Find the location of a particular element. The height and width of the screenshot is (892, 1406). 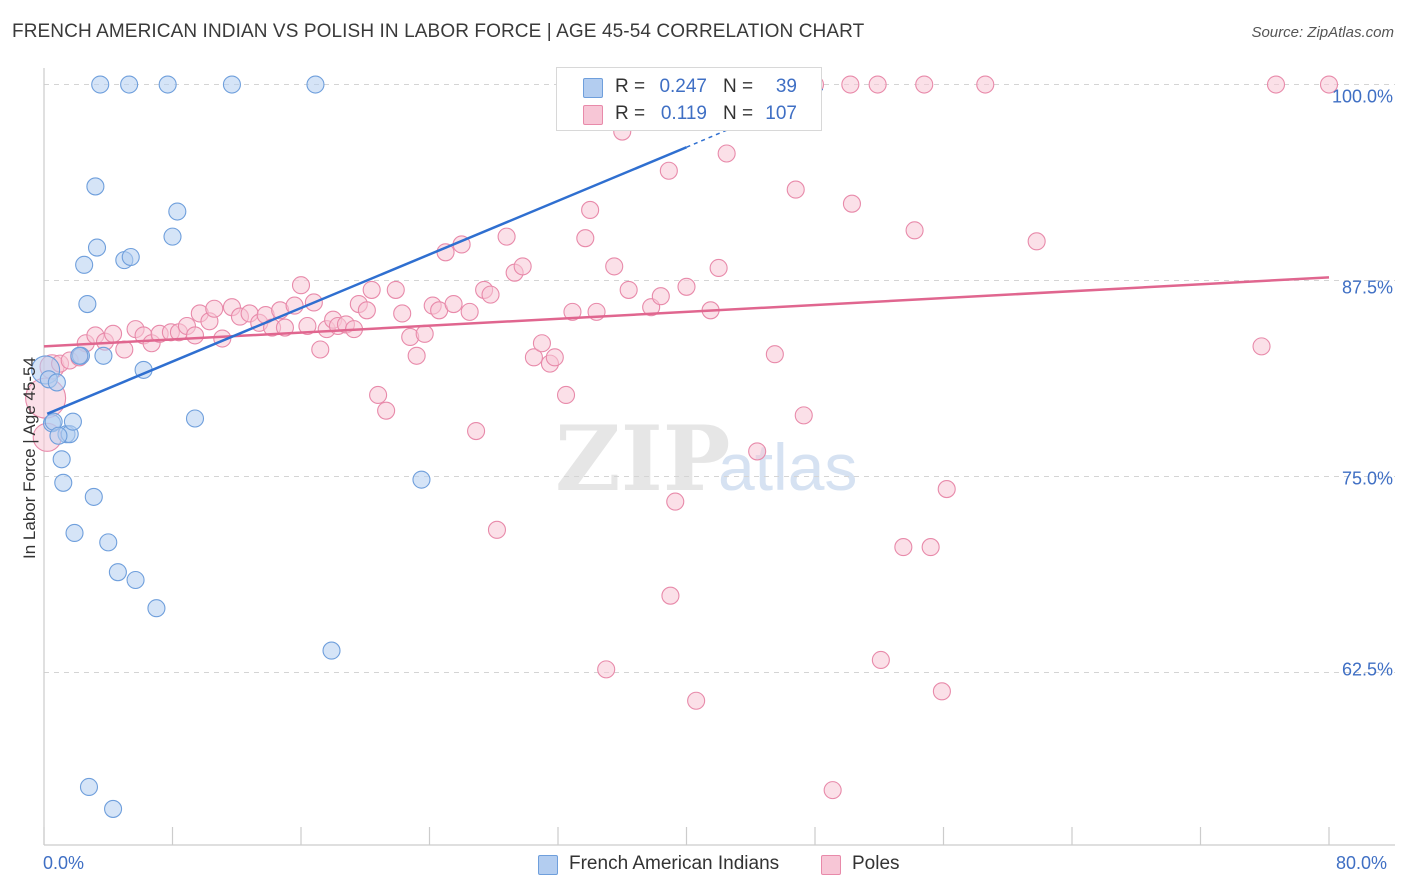

legend-row-poles: R = 0.119 N = 107 is located at coordinates (689, 115).